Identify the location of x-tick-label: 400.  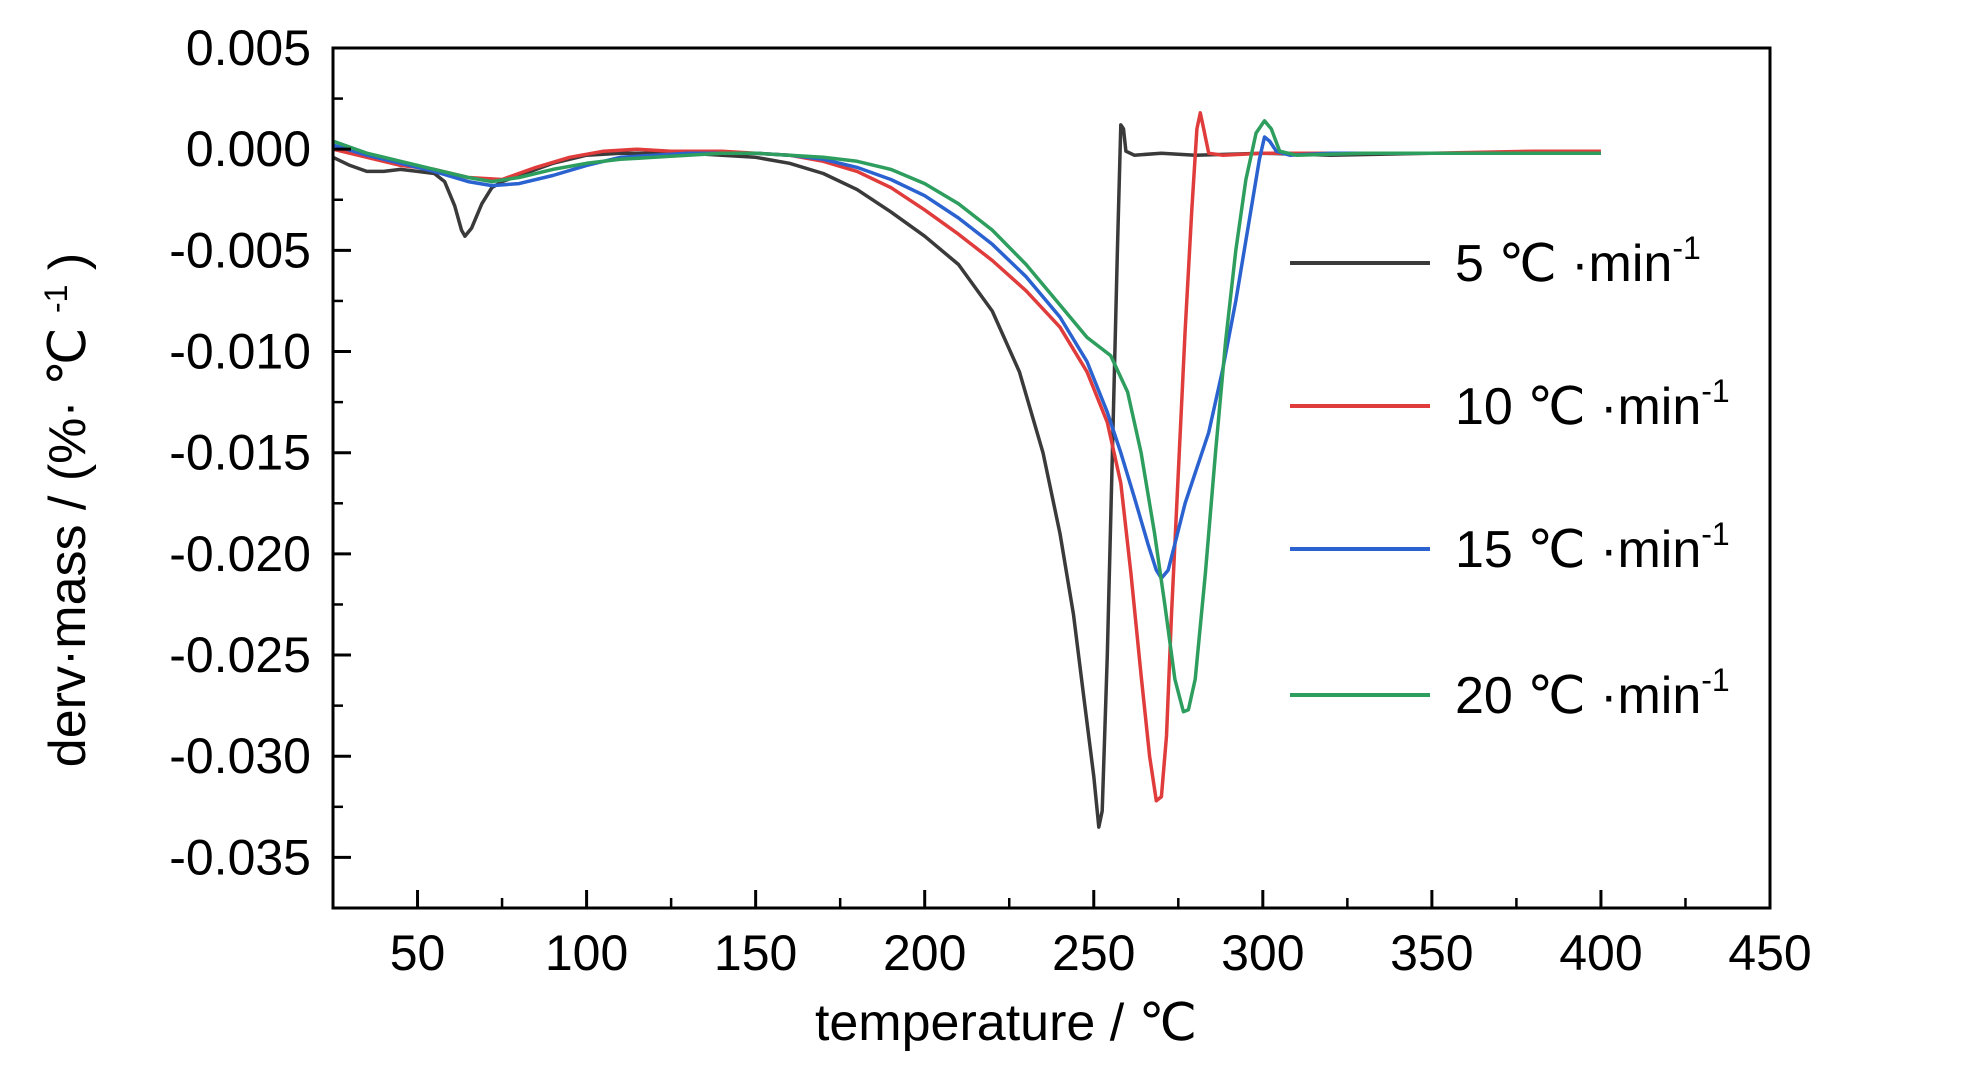
(1600, 953).